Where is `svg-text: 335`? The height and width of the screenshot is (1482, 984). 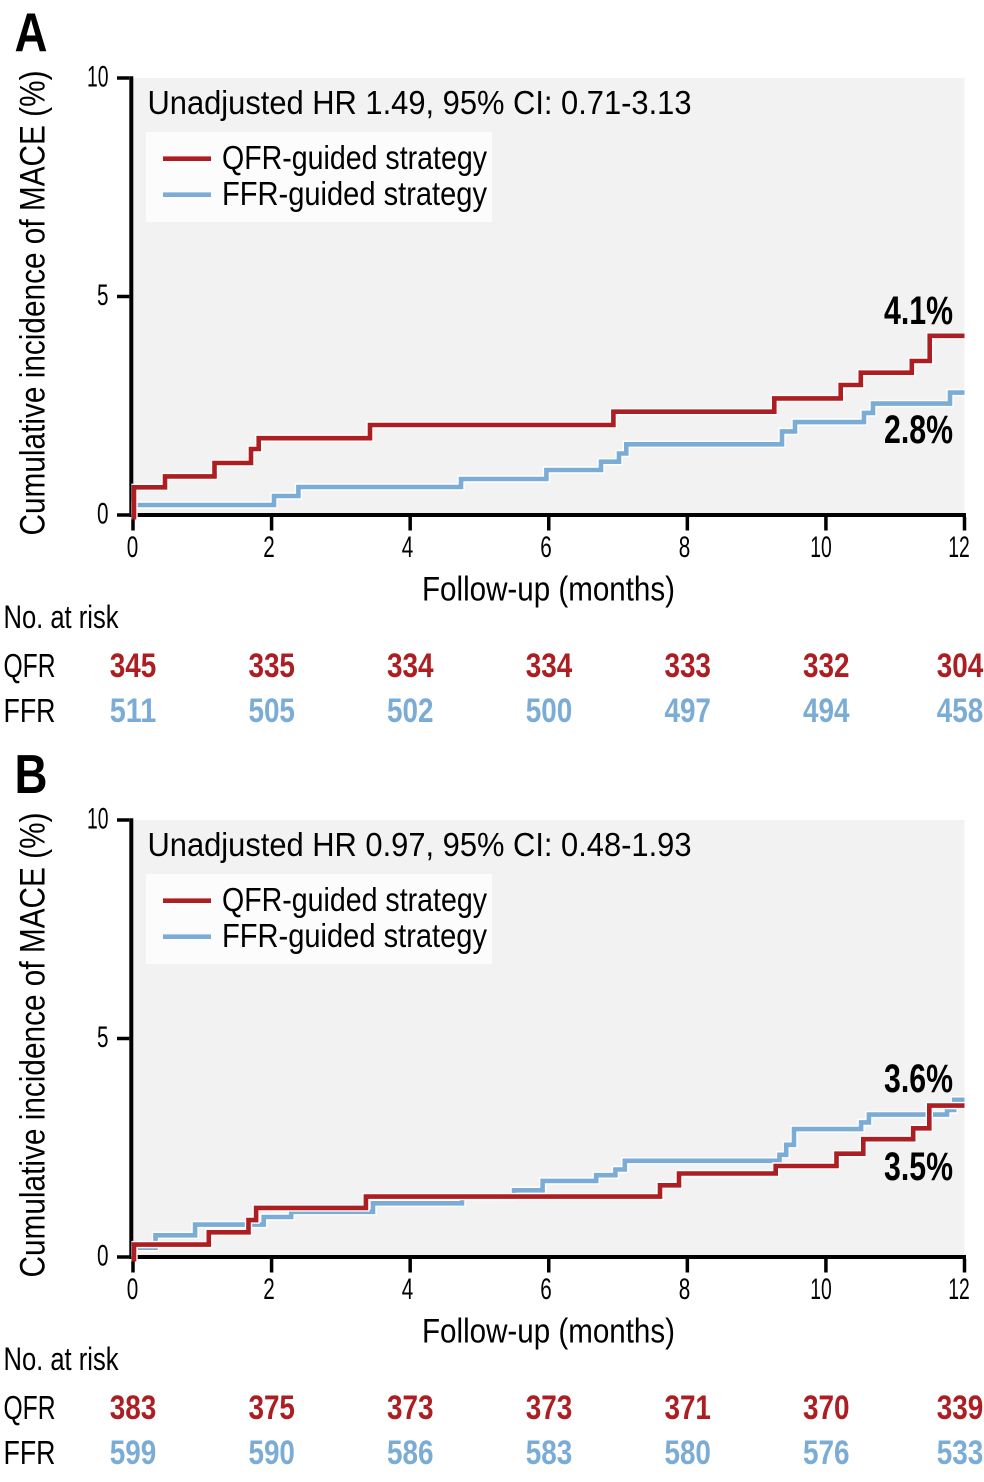
svg-text: 335 is located at coordinates (271, 666).